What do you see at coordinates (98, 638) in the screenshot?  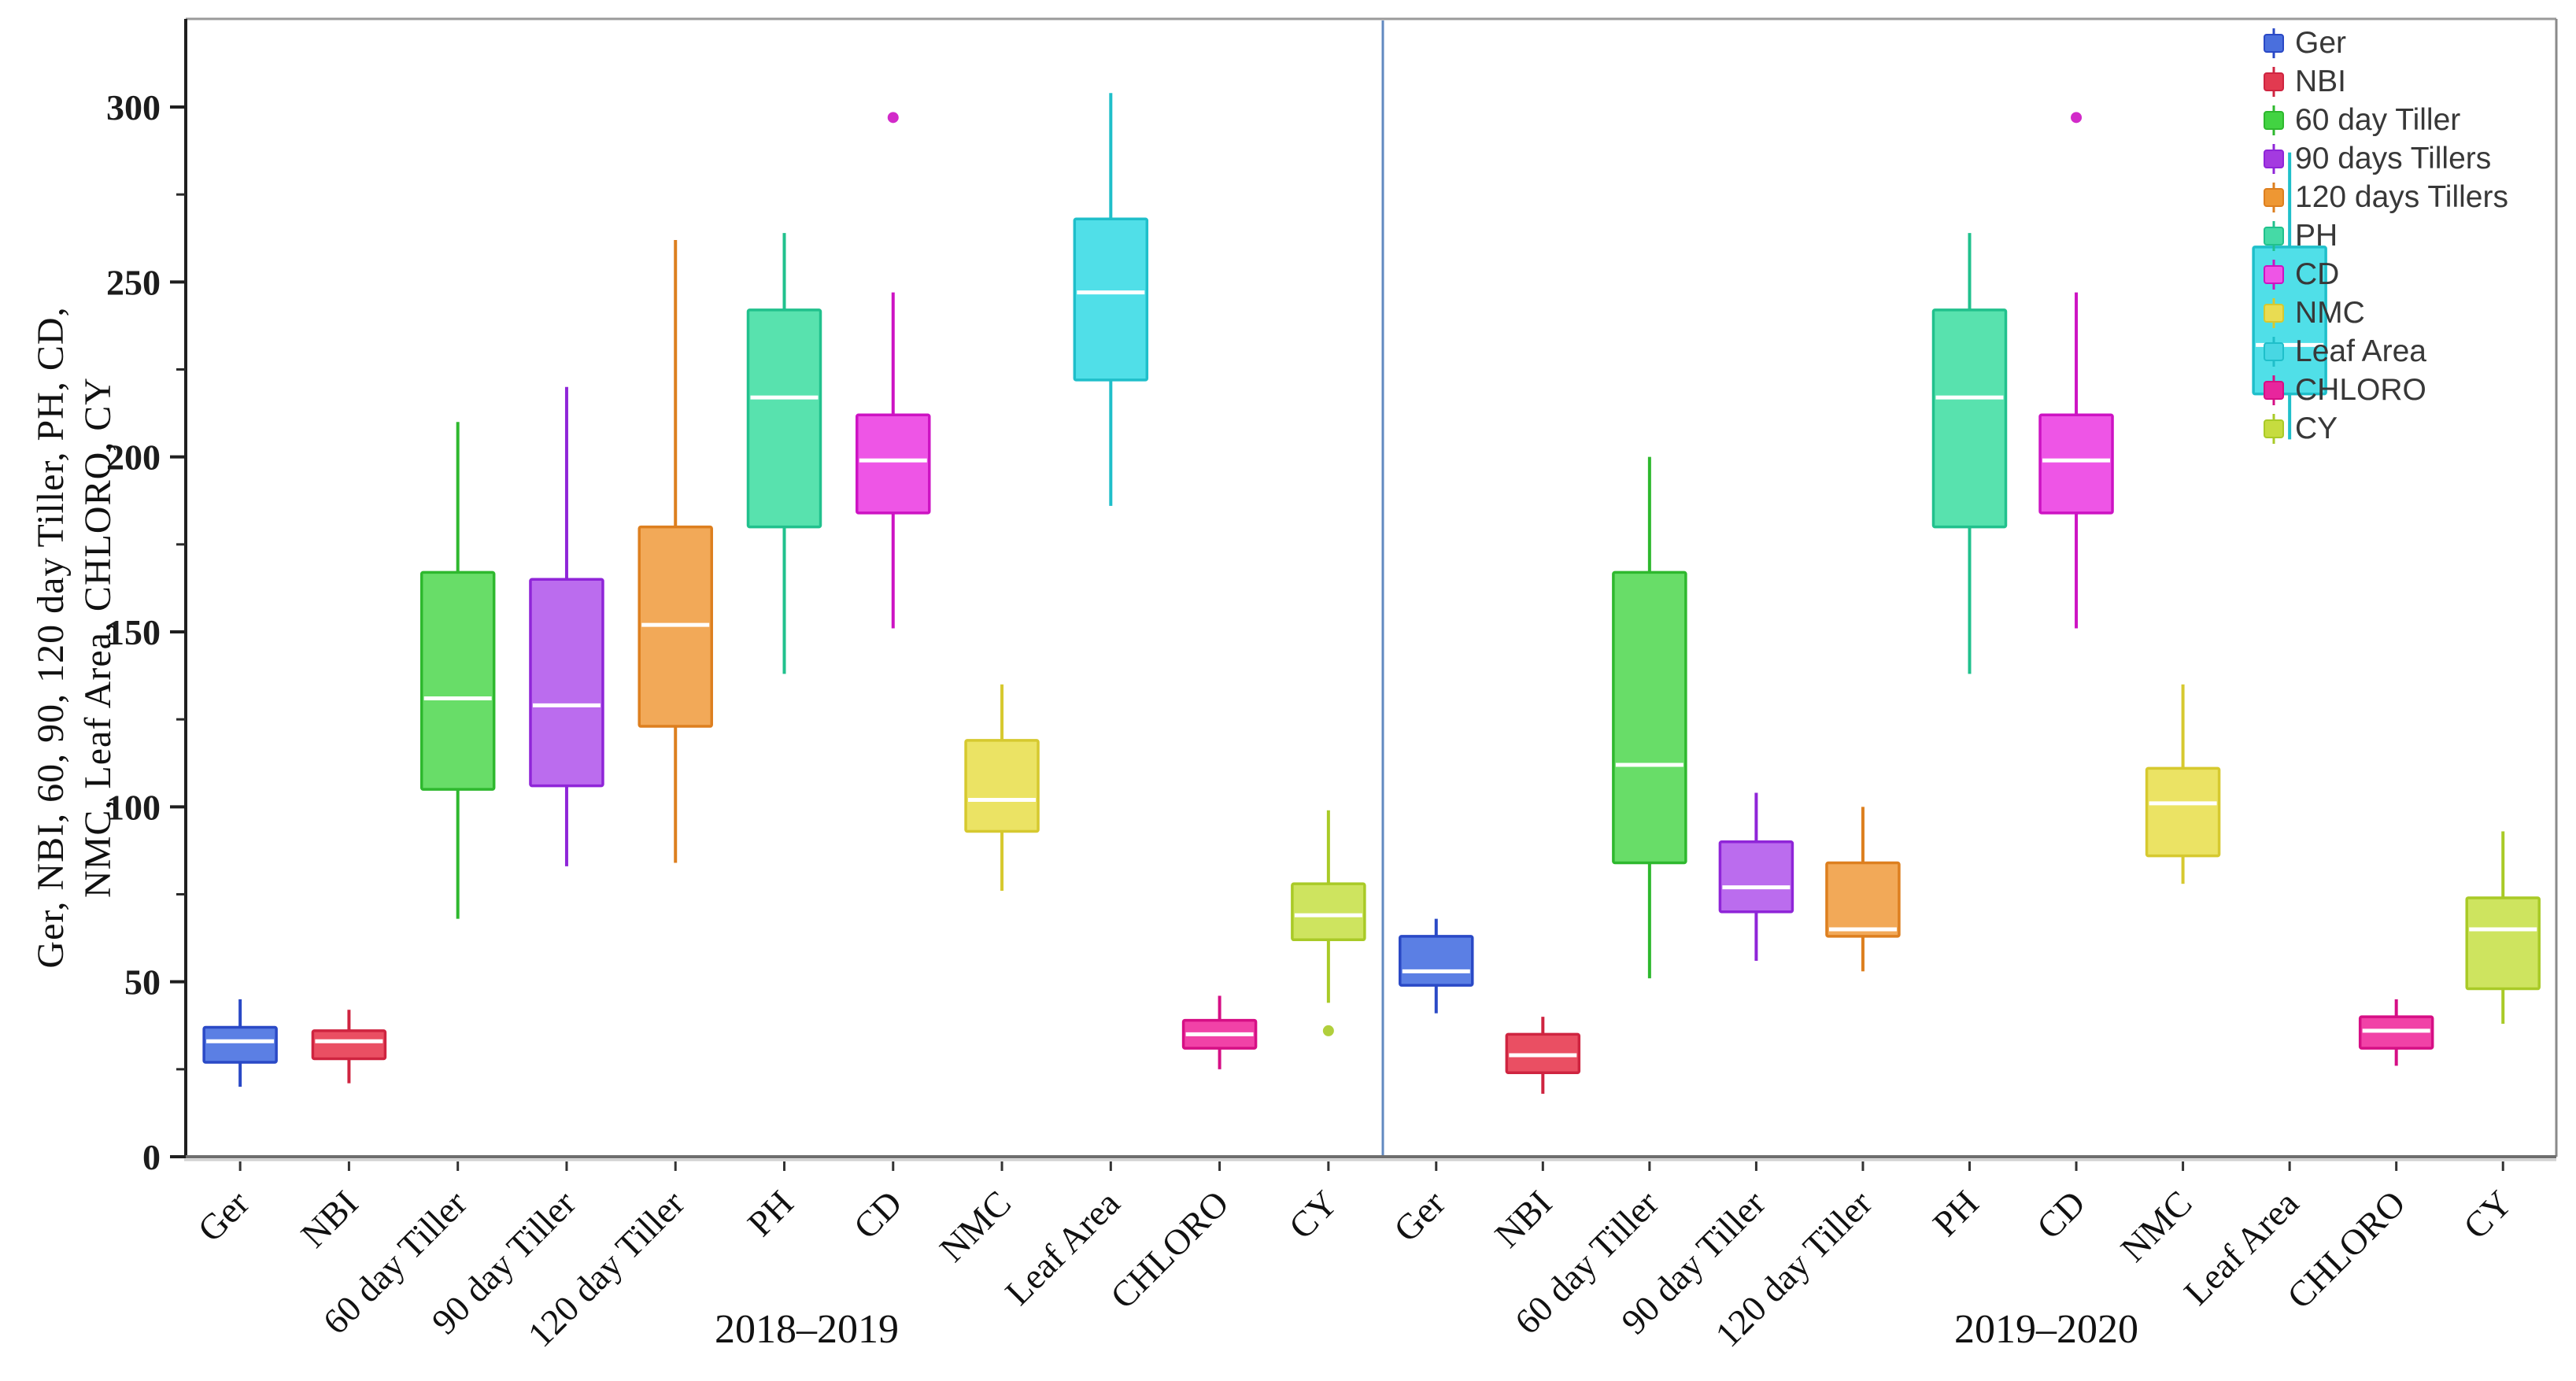 I see `y-axis-title-line2: NMC, Leaf Area, CHLORO, CY` at bounding box center [98, 638].